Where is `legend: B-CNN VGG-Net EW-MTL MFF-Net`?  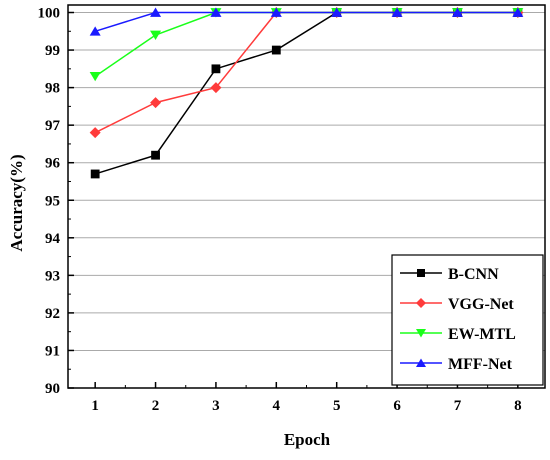 legend: B-CNN VGG-Net EW-MTL MFF-Net is located at coordinates (467, 320).